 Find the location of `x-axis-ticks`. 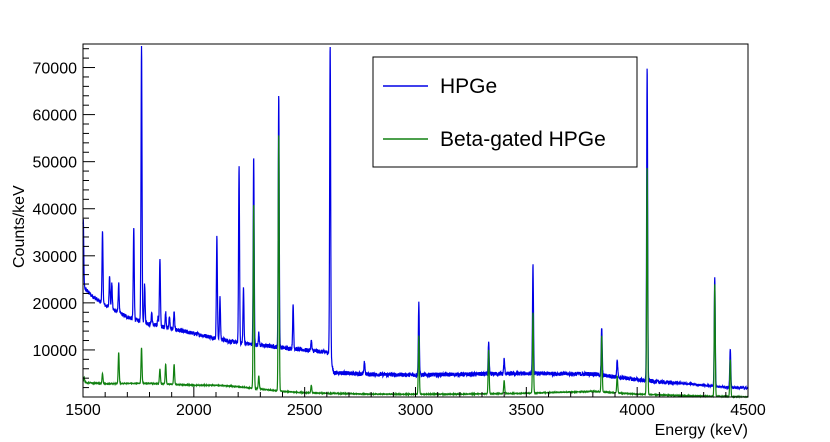

x-axis-ticks is located at coordinates (415, 392).